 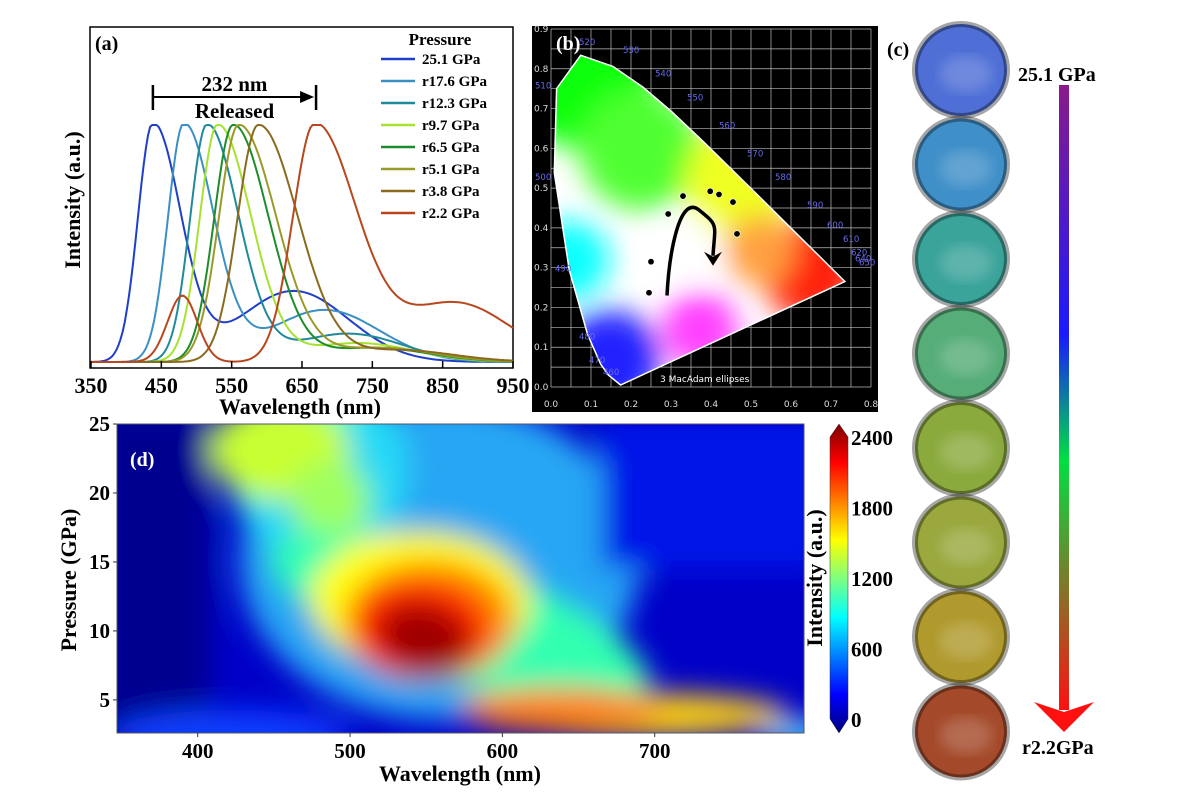 I want to click on macadam-label: 3 MacAdam ellipses, so click(x=705, y=380).